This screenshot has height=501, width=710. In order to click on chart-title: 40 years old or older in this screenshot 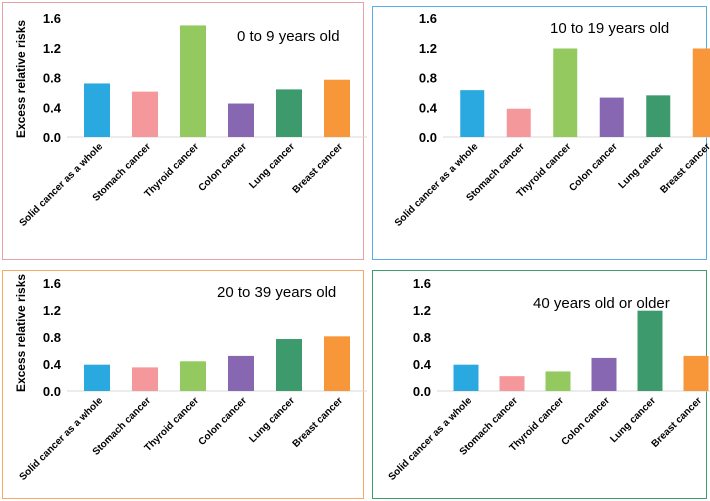, I will do `click(601, 303)`.